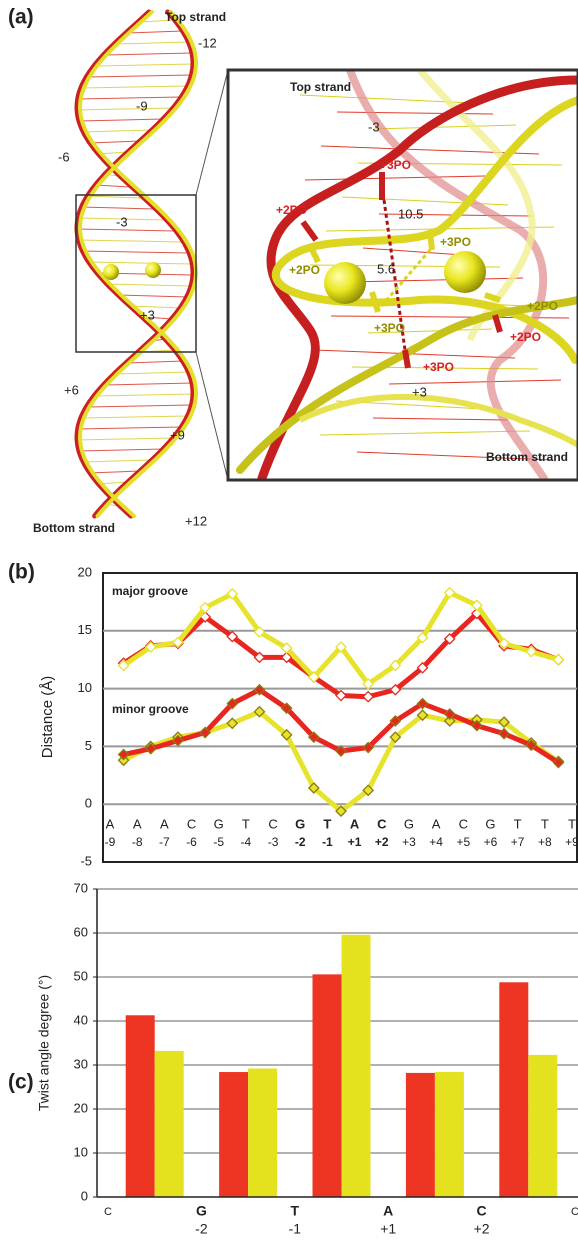 The width and height of the screenshot is (578, 1240). Describe the element at coordinates (136, 264) in the screenshot. I see `dna-helix` at that location.